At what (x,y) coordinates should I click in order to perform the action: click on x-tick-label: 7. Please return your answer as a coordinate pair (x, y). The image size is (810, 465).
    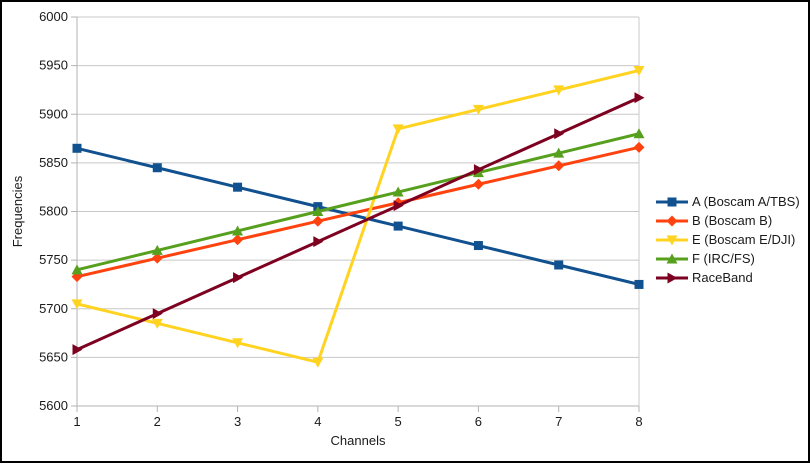
    Looking at the image, I should click on (558, 421).